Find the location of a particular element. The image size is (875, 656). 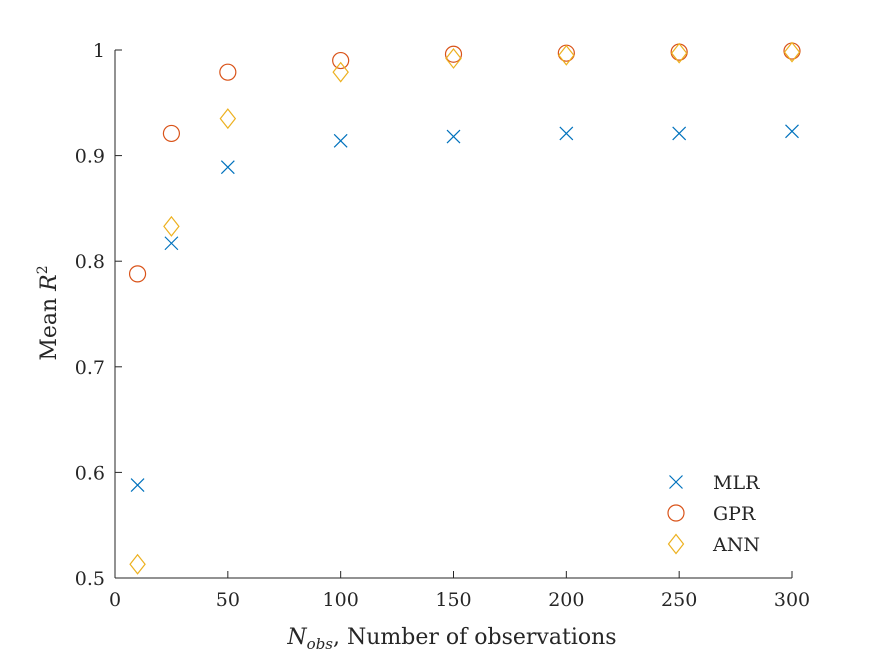

legend-marker-gpr is located at coordinates (676, 513).